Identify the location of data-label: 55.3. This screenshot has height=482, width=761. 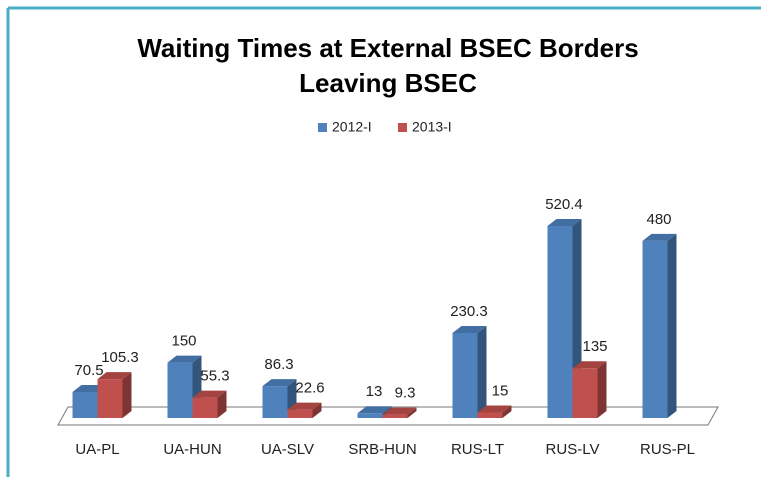
(214, 376).